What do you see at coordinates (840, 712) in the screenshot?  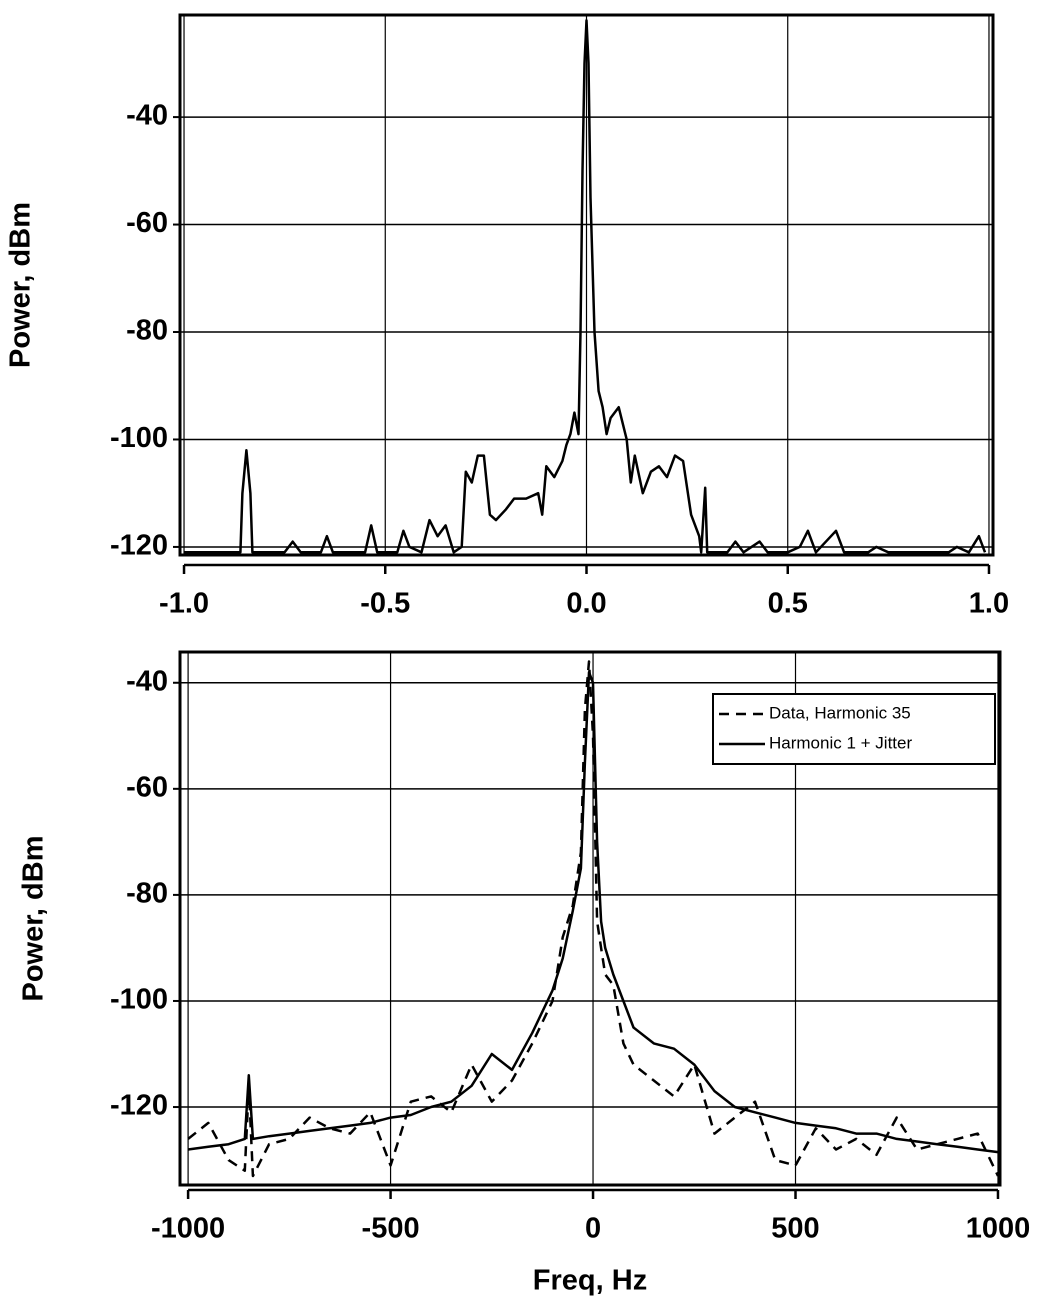 I see `legend-label: Data, Harmonic 35` at bounding box center [840, 712].